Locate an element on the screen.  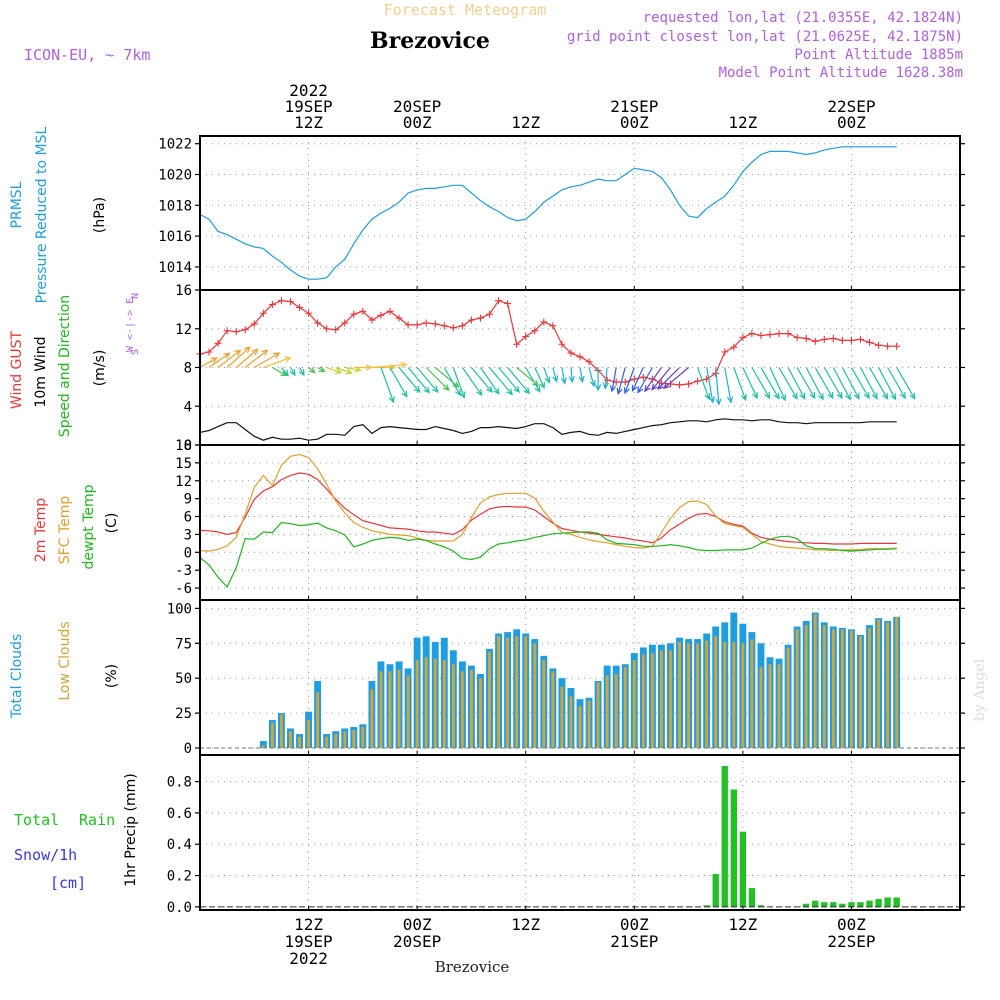
total-cloud-bar is located at coordinates (263, 745).